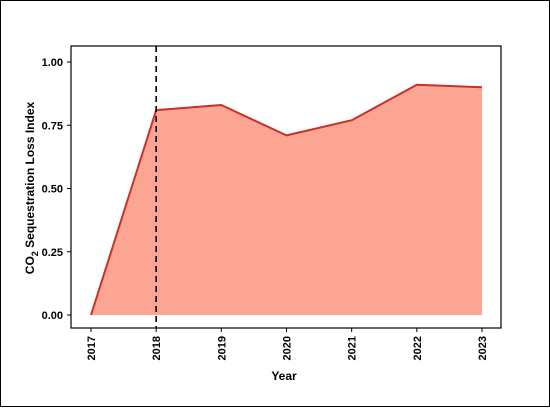 This screenshot has width=550, height=408. I want to click on y-axis-title-rest: Sequestration Loss Index, so click(30, 176).